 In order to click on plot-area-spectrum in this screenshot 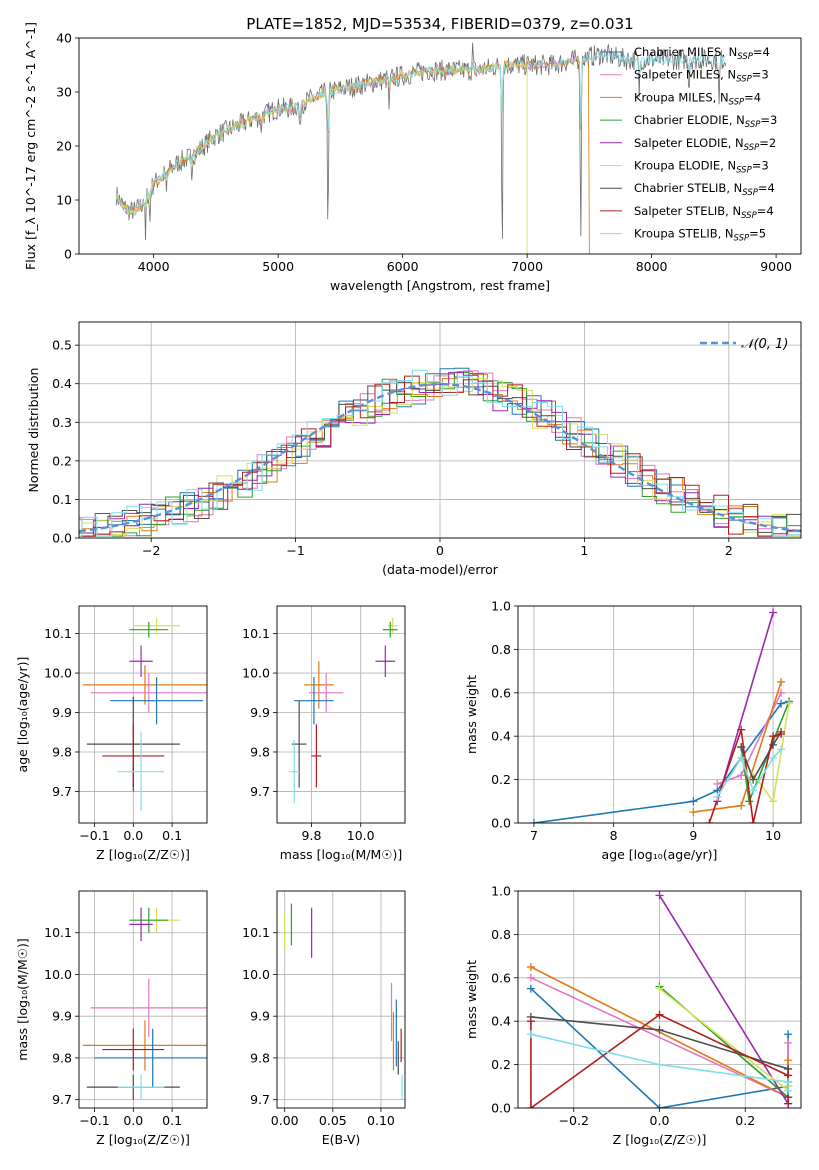, I will do `click(421, 148)`.